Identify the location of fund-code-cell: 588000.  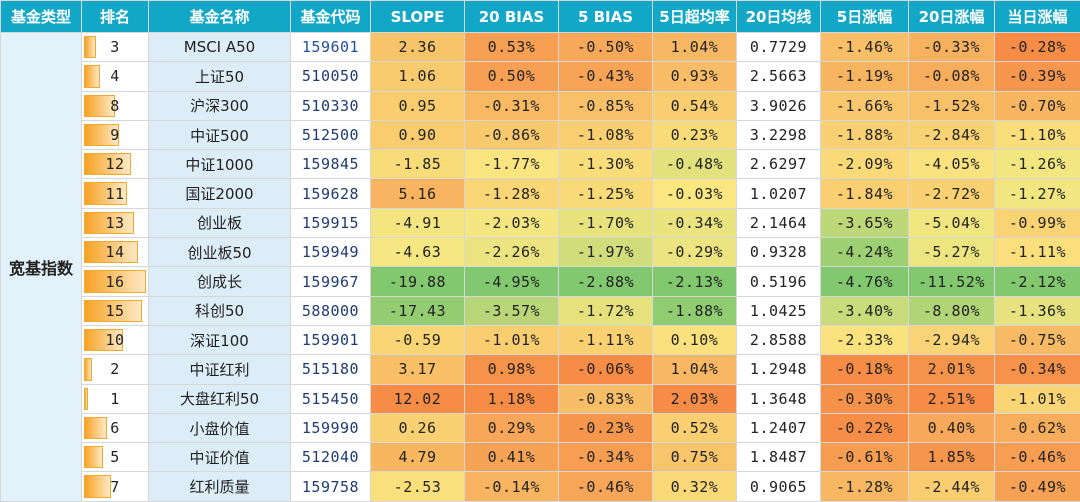
(330, 310).